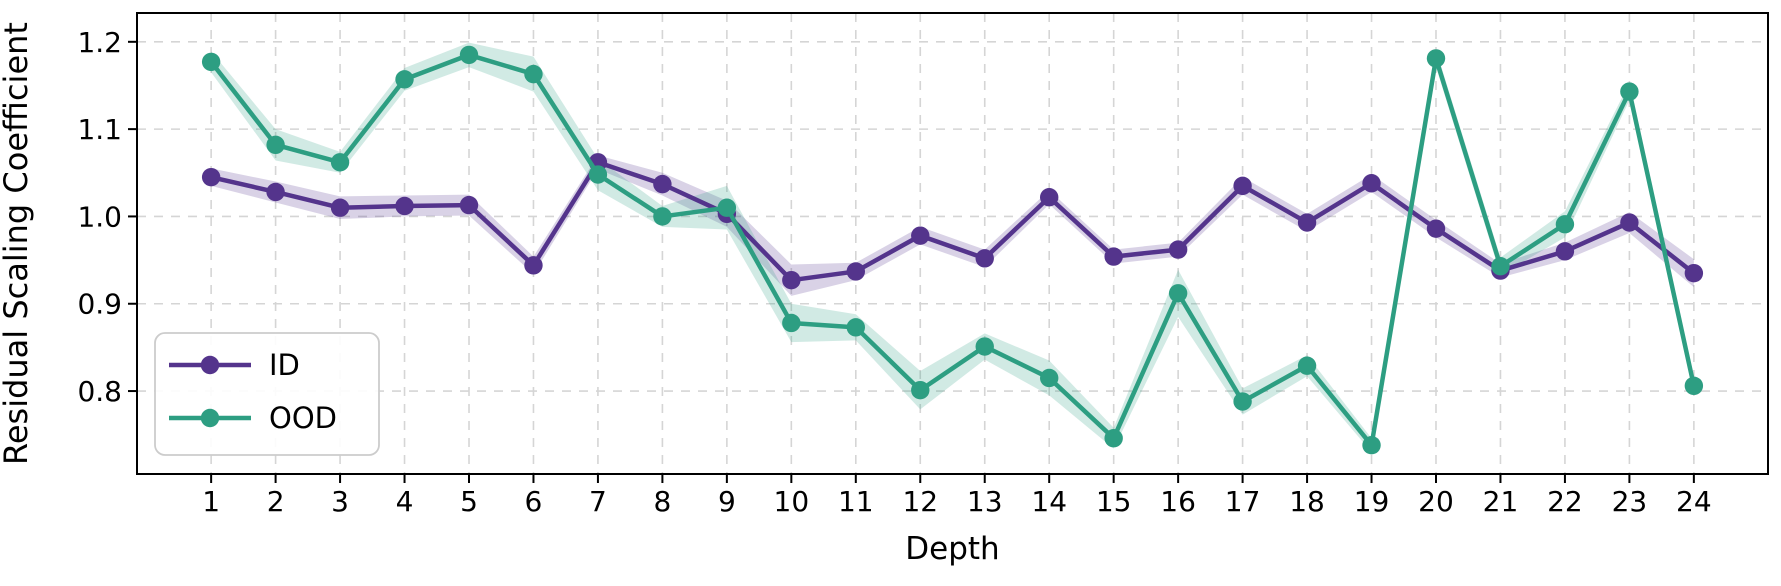 The image size is (1781, 586). What do you see at coordinates (662, 501) in the screenshot?
I see `x-tick-label: 8` at bounding box center [662, 501].